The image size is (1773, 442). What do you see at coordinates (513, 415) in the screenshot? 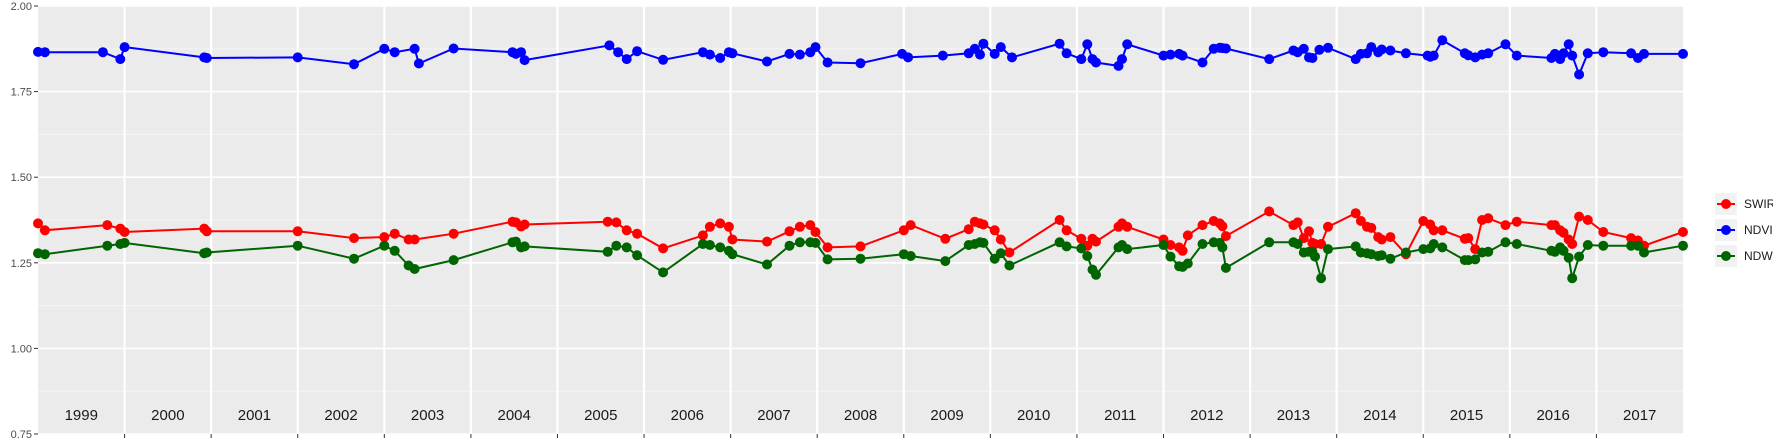
I see `year-label: 2004` at bounding box center [513, 415].